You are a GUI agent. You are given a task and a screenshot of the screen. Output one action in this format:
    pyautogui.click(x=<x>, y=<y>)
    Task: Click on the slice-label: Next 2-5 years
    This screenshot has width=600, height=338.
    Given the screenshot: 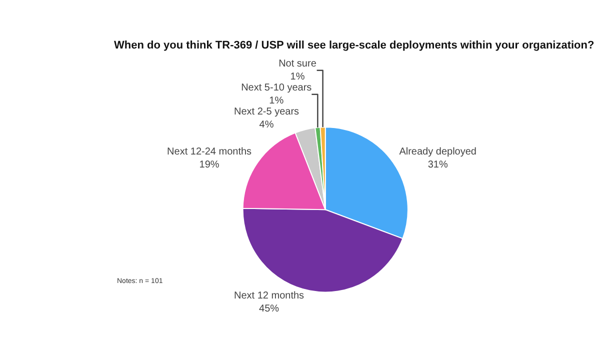 What is the action you would take?
    pyautogui.click(x=267, y=112)
    